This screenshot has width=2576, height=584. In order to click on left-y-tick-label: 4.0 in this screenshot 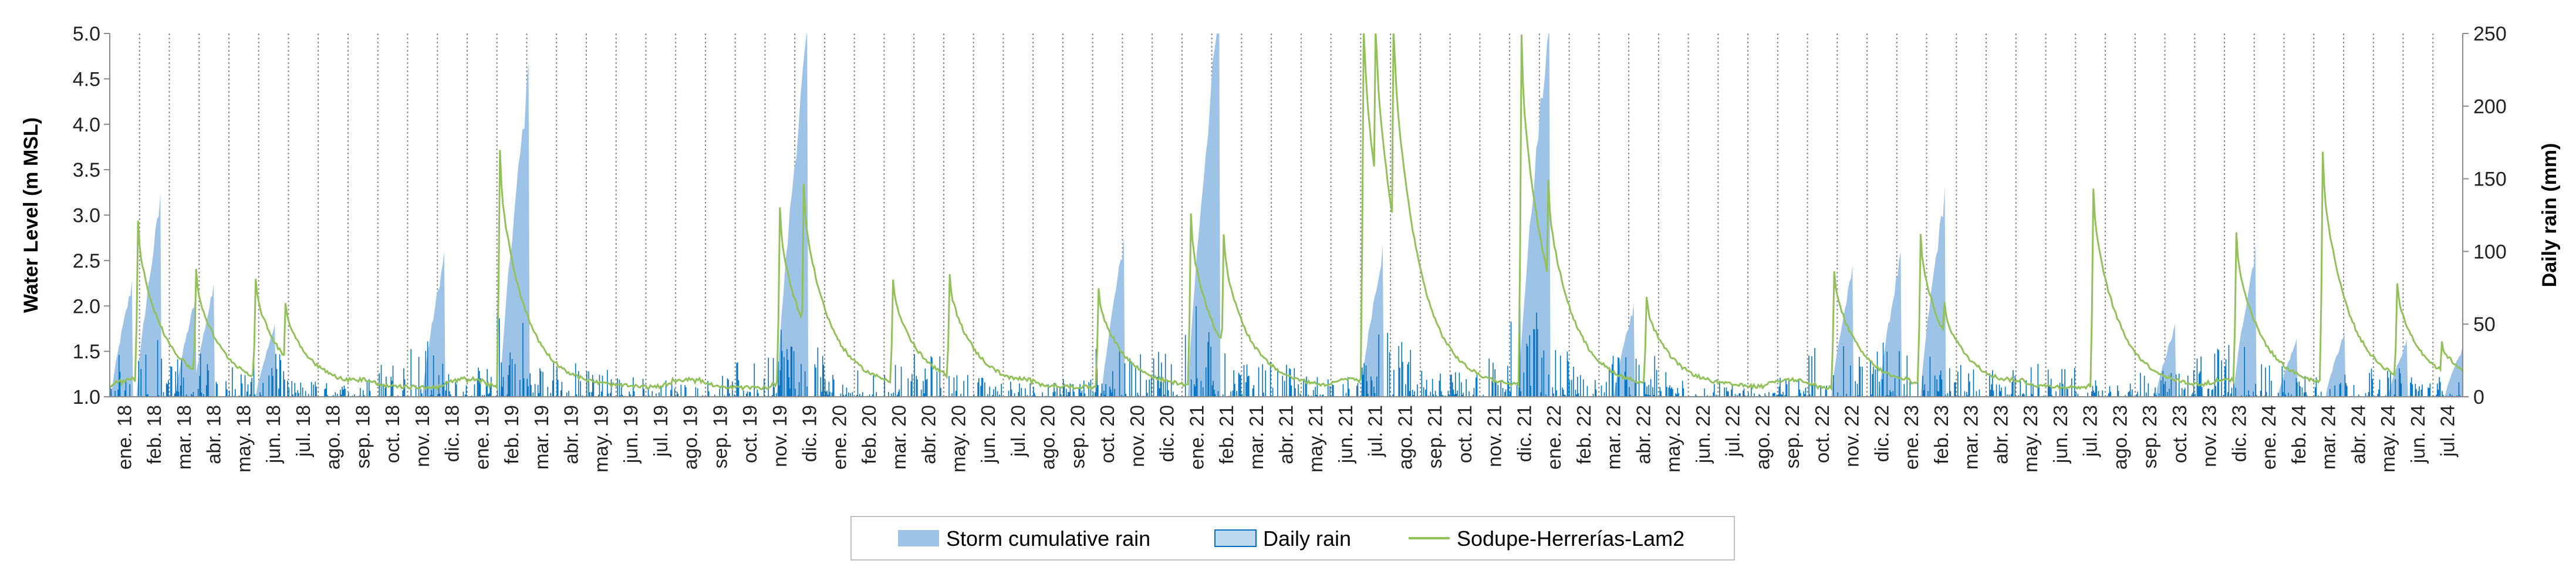, I will do `click(87, 125)`.